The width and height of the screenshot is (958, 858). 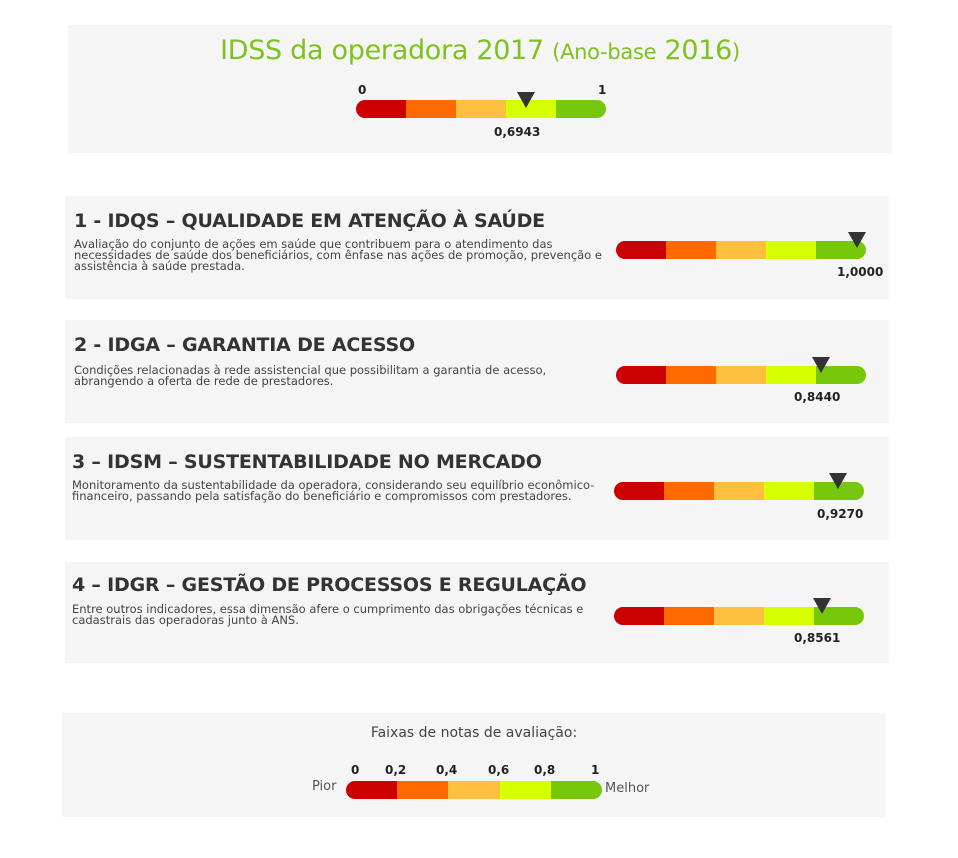 I want to click on main-gauge, so click(x=481, y=109).